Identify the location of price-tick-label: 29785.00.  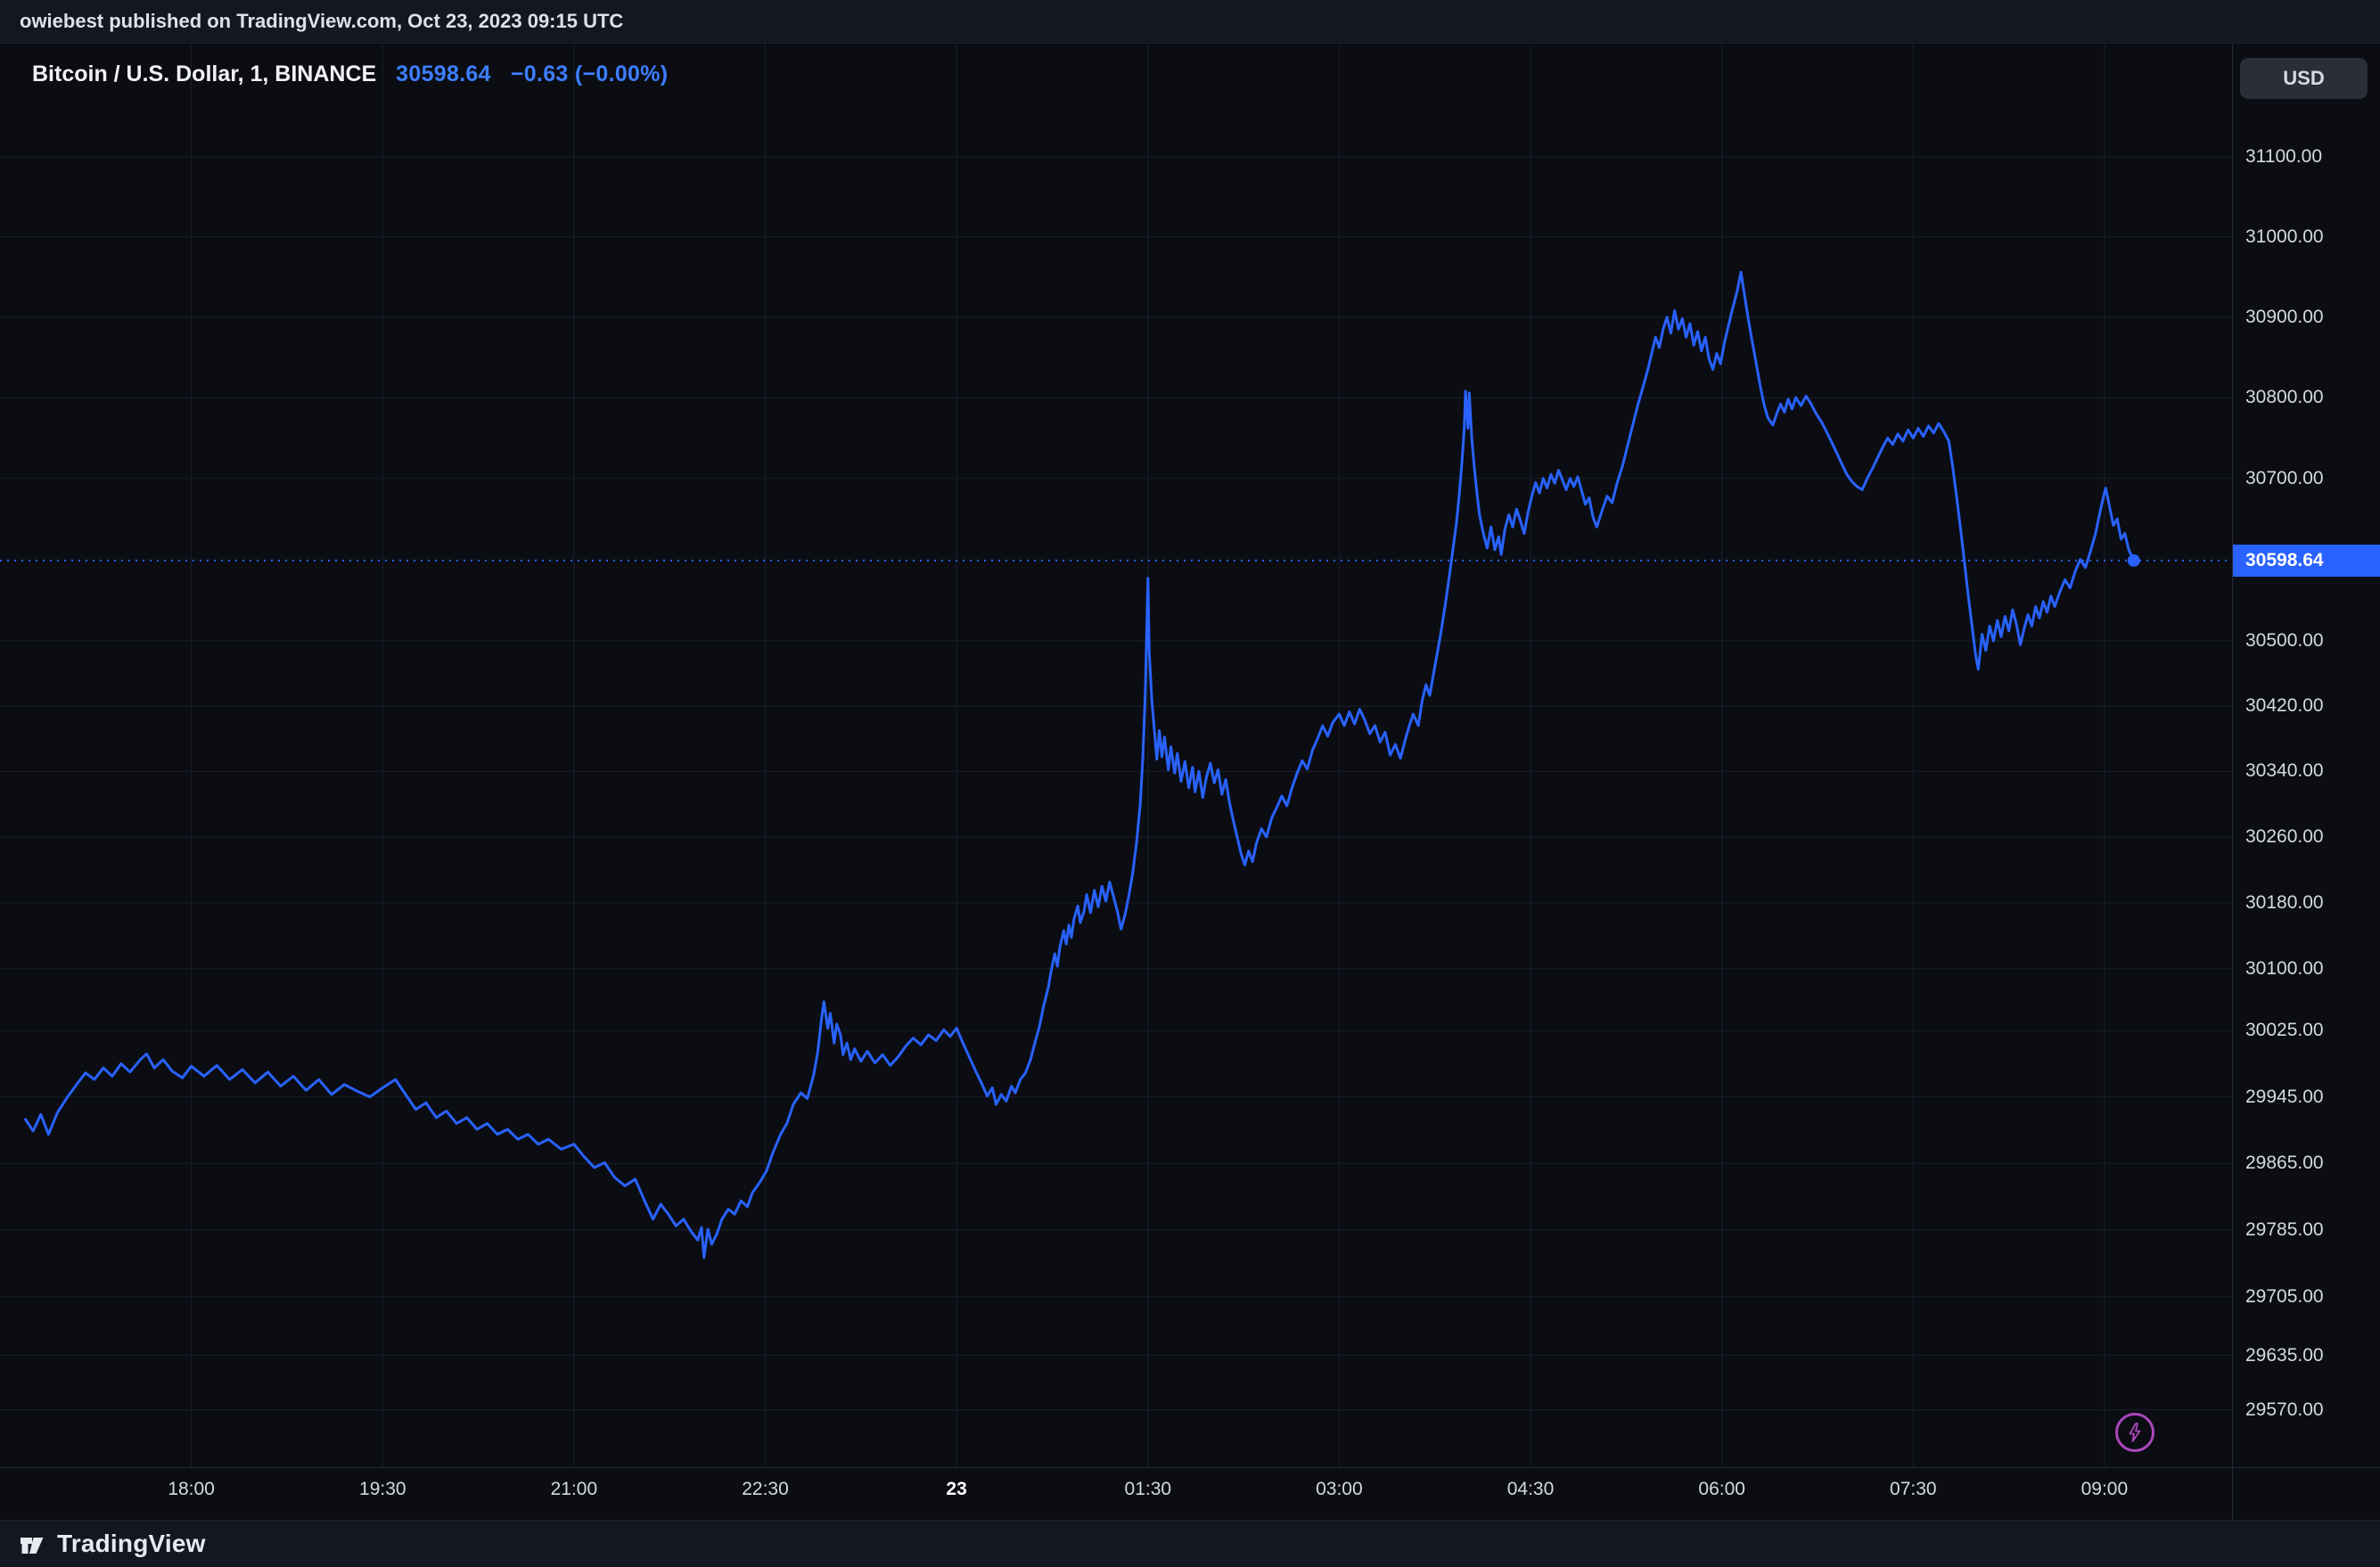
(2284, 1229).